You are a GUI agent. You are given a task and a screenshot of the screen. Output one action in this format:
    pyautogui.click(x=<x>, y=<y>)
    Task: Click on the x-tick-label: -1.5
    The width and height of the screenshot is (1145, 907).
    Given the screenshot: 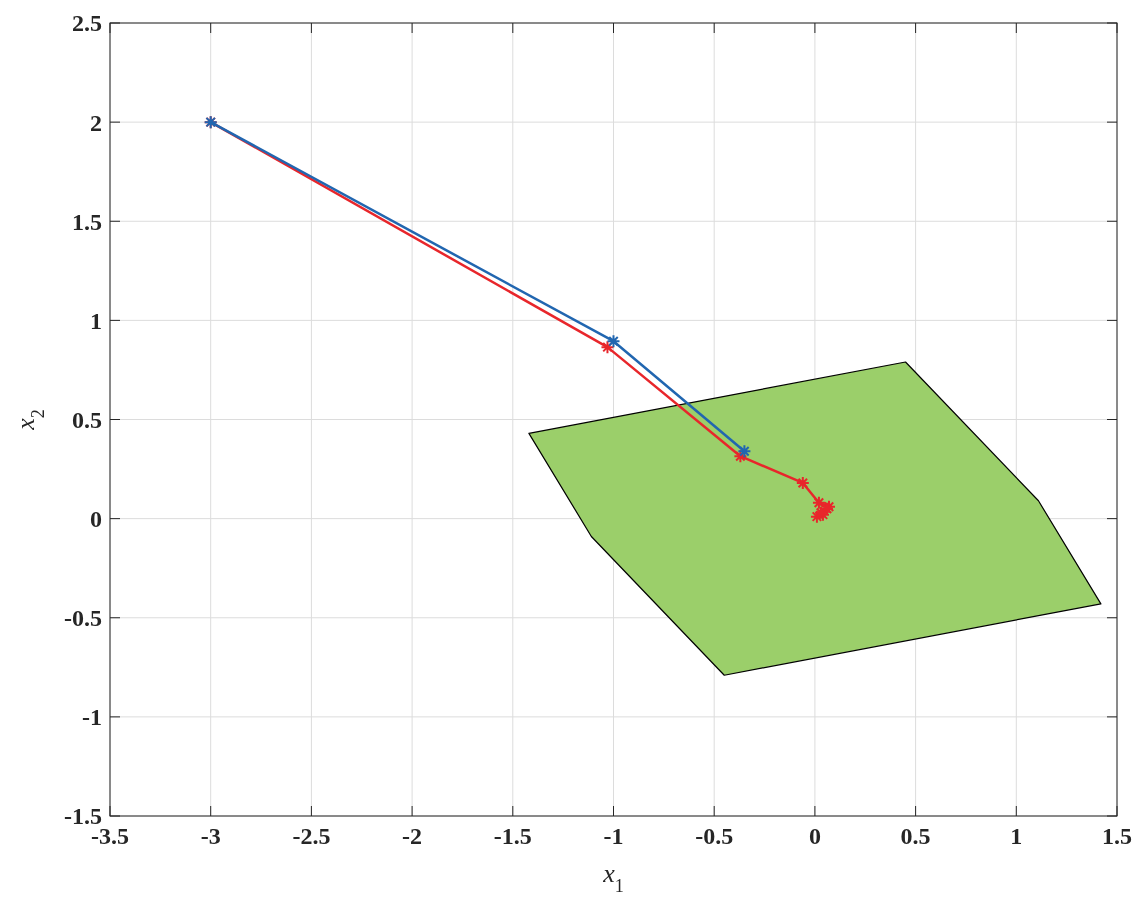 What is the action you would take?
    pyautogui.click(x=512, y=836)
    